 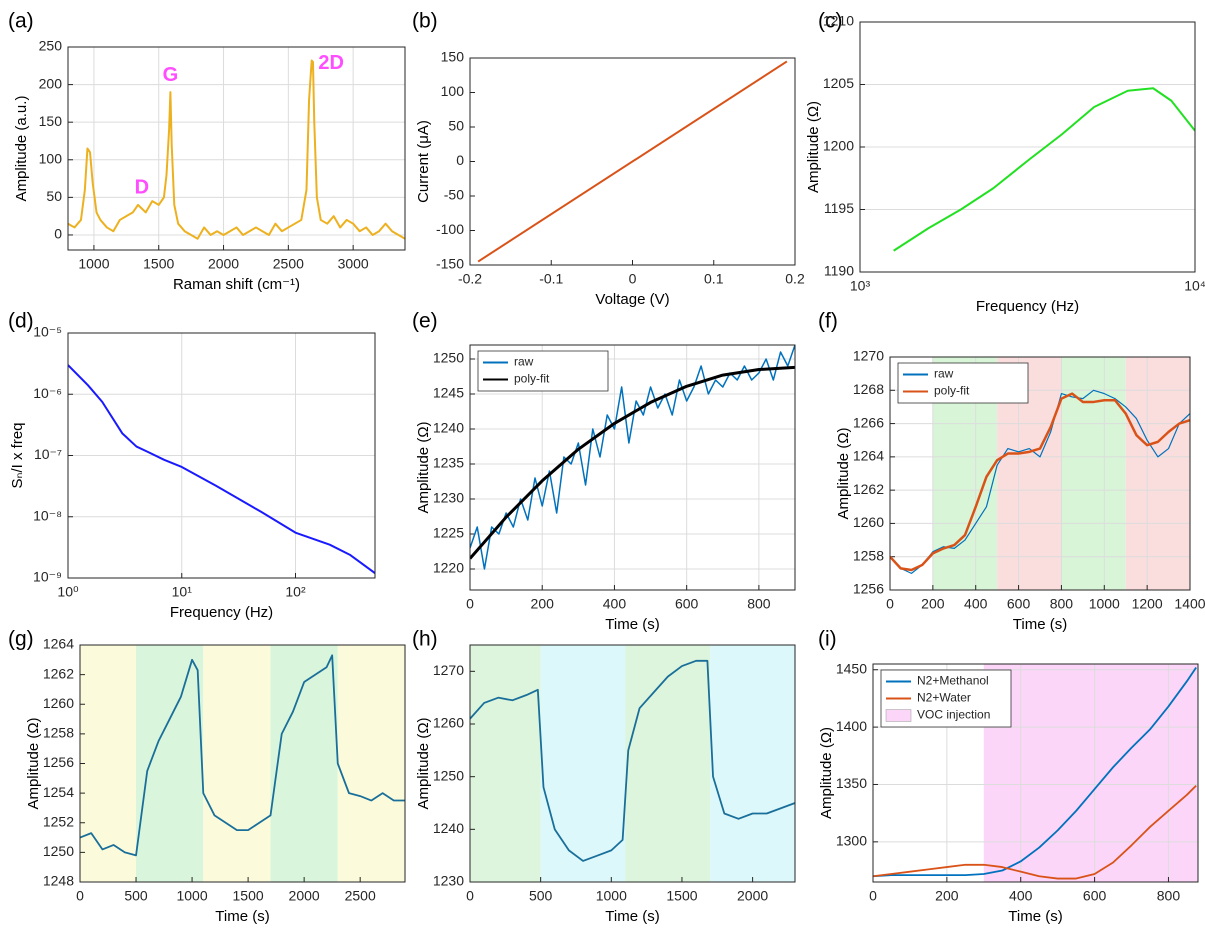 I want to click on x-tick-label: 0.1, so click(x=714, y=279).